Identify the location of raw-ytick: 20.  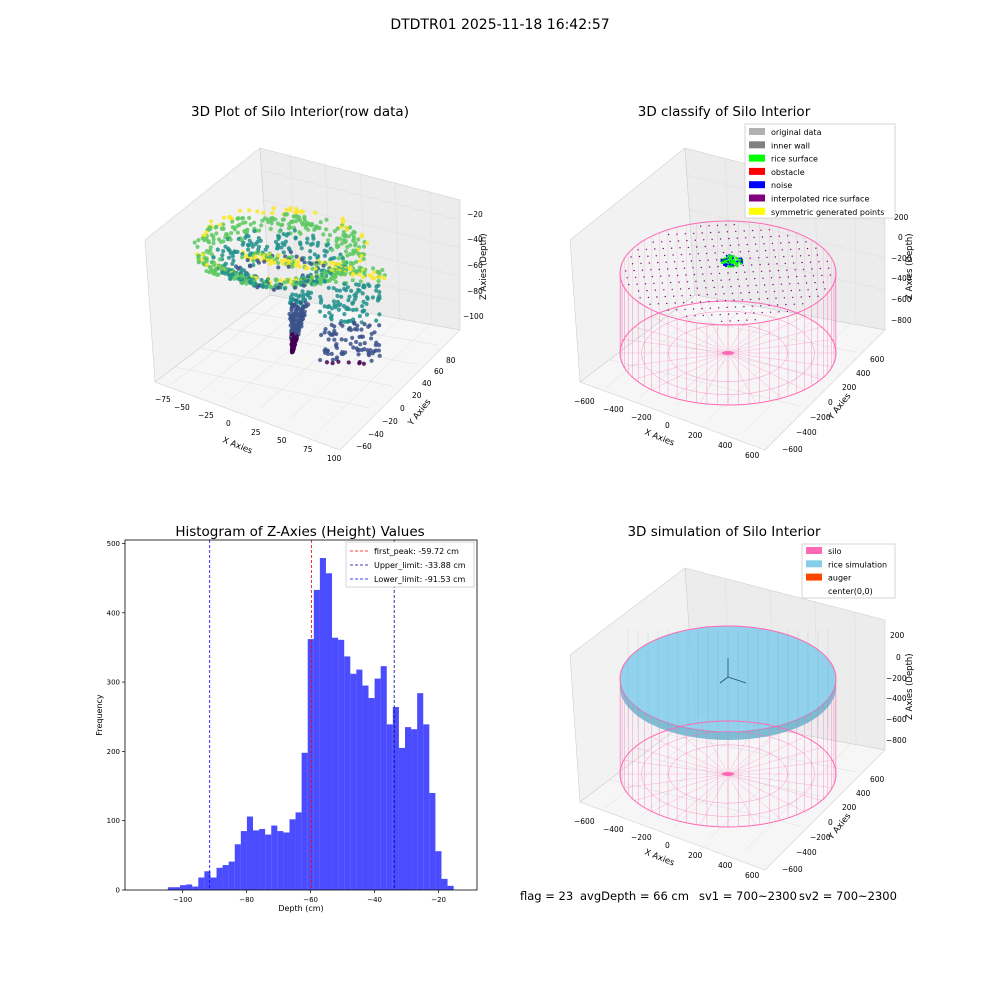
(417, 395).